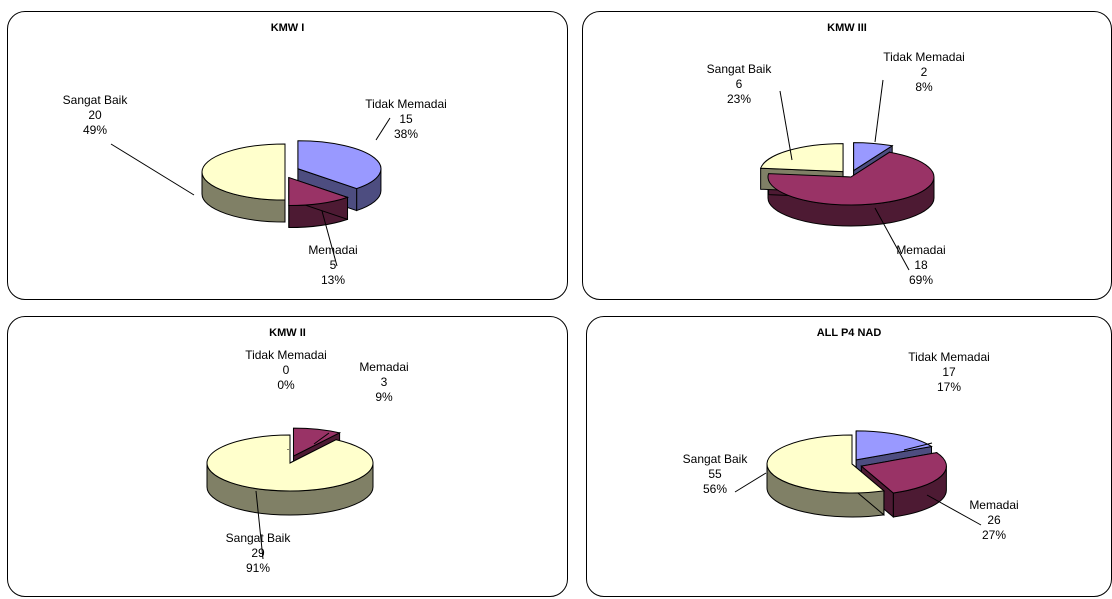  I want to click on data-label-percent-sangat-baik: 91%, so click(258, 568).